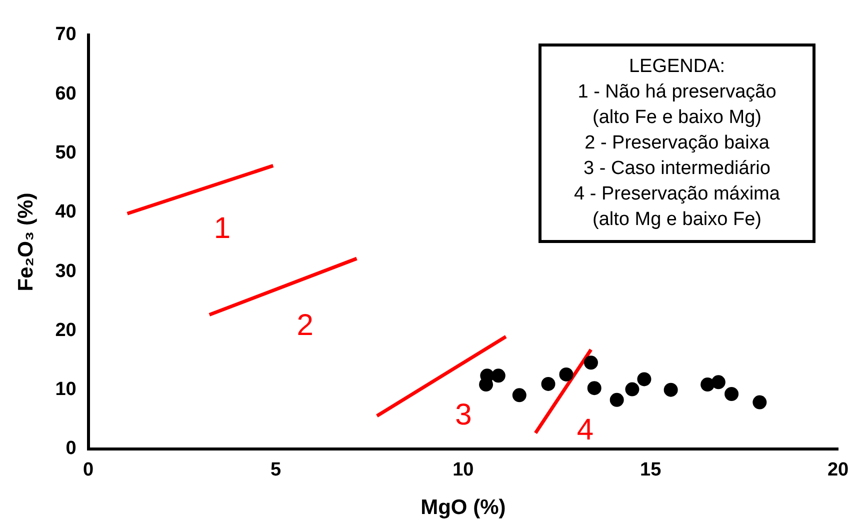 The height and width of the screenshot is (530, 866). Describe the element at coordinates (463, 508) in the screenshot. I see `x-axis-title: MgO (%)` at that location.